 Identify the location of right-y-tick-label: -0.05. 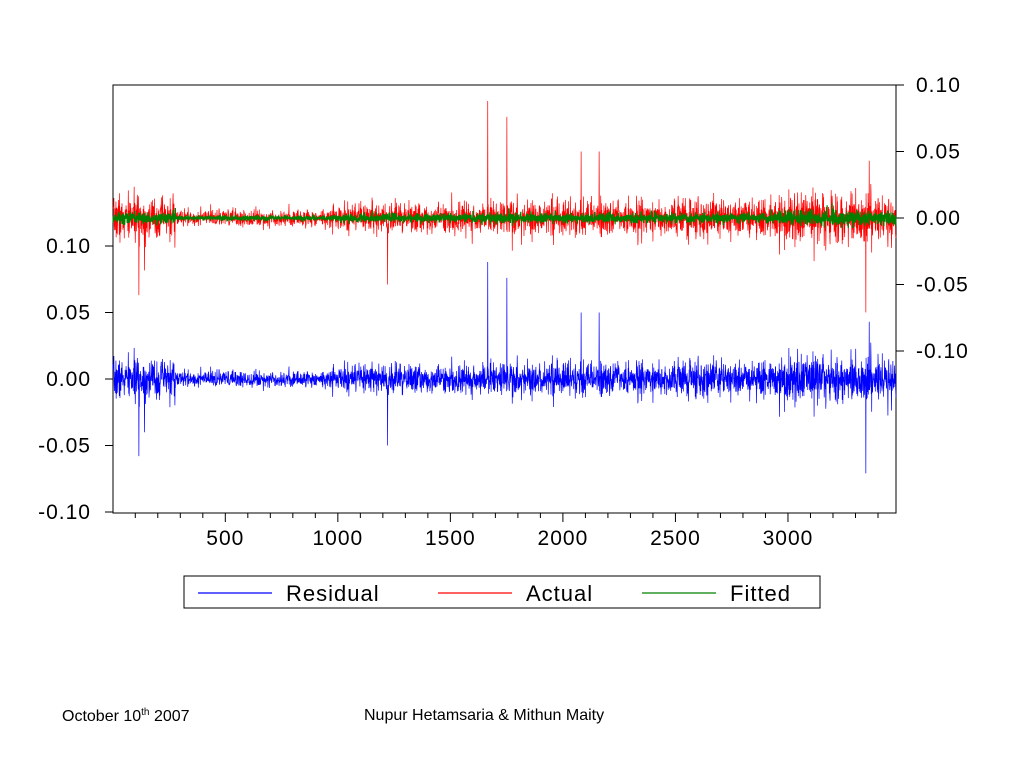
(942, 285).